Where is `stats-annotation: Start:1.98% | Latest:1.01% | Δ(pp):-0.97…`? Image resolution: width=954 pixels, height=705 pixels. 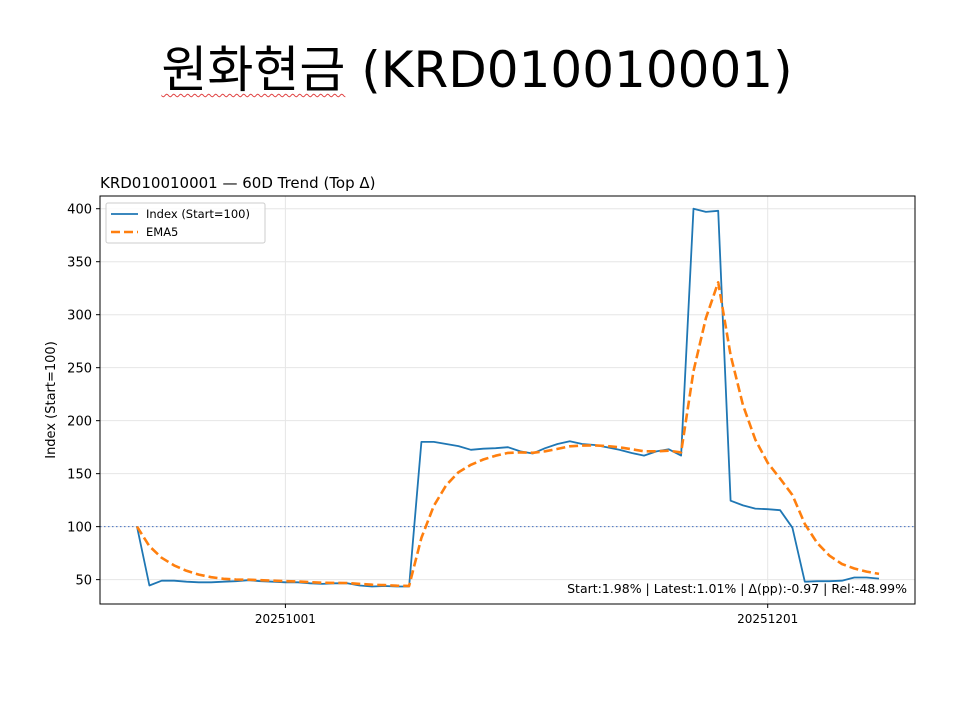
stats-annotation: Start:1.98% | Latest:1.01% | Δ(pp):-0.97… is located at coordinates (737, 588).